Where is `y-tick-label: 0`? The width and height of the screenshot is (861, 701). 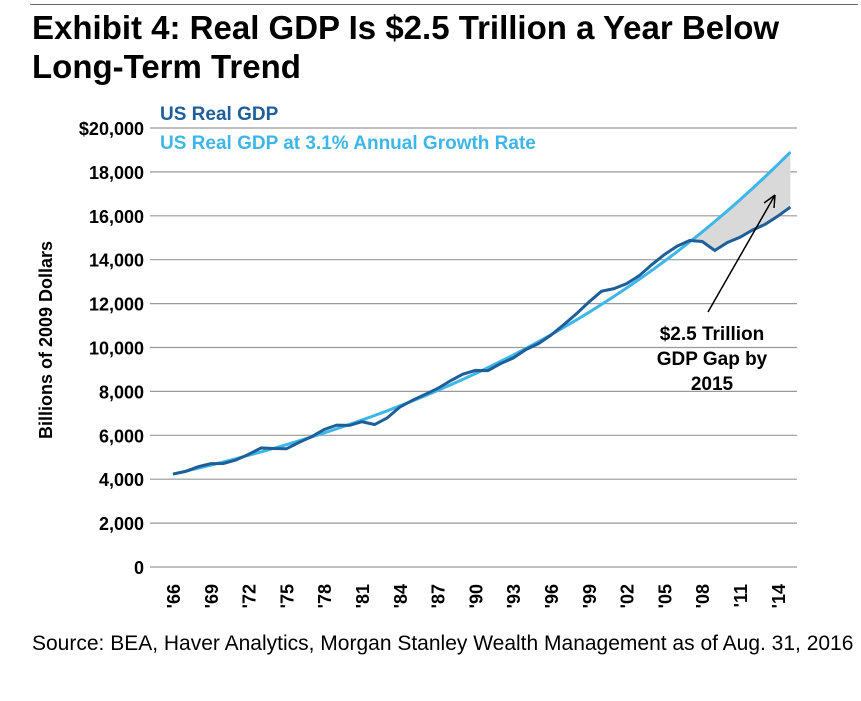 y-tick-label: 0 is located at coordinates (139, 568).